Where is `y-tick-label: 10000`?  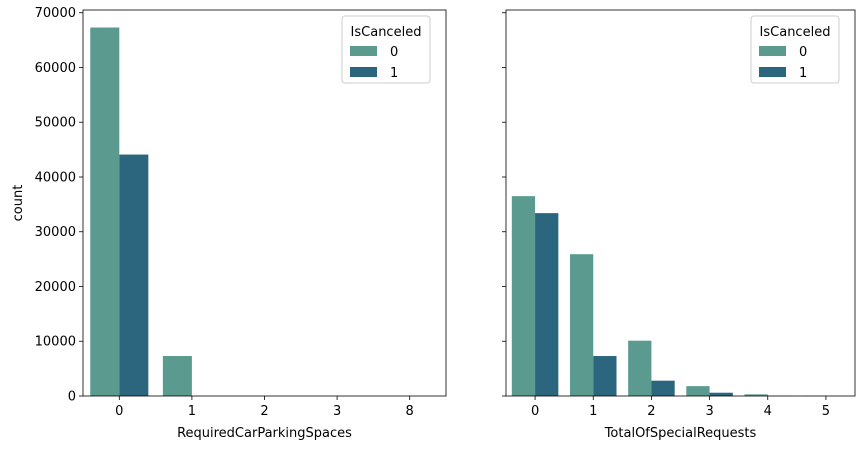 y-tick-label: 10000 is located at coordinates (55, 342).